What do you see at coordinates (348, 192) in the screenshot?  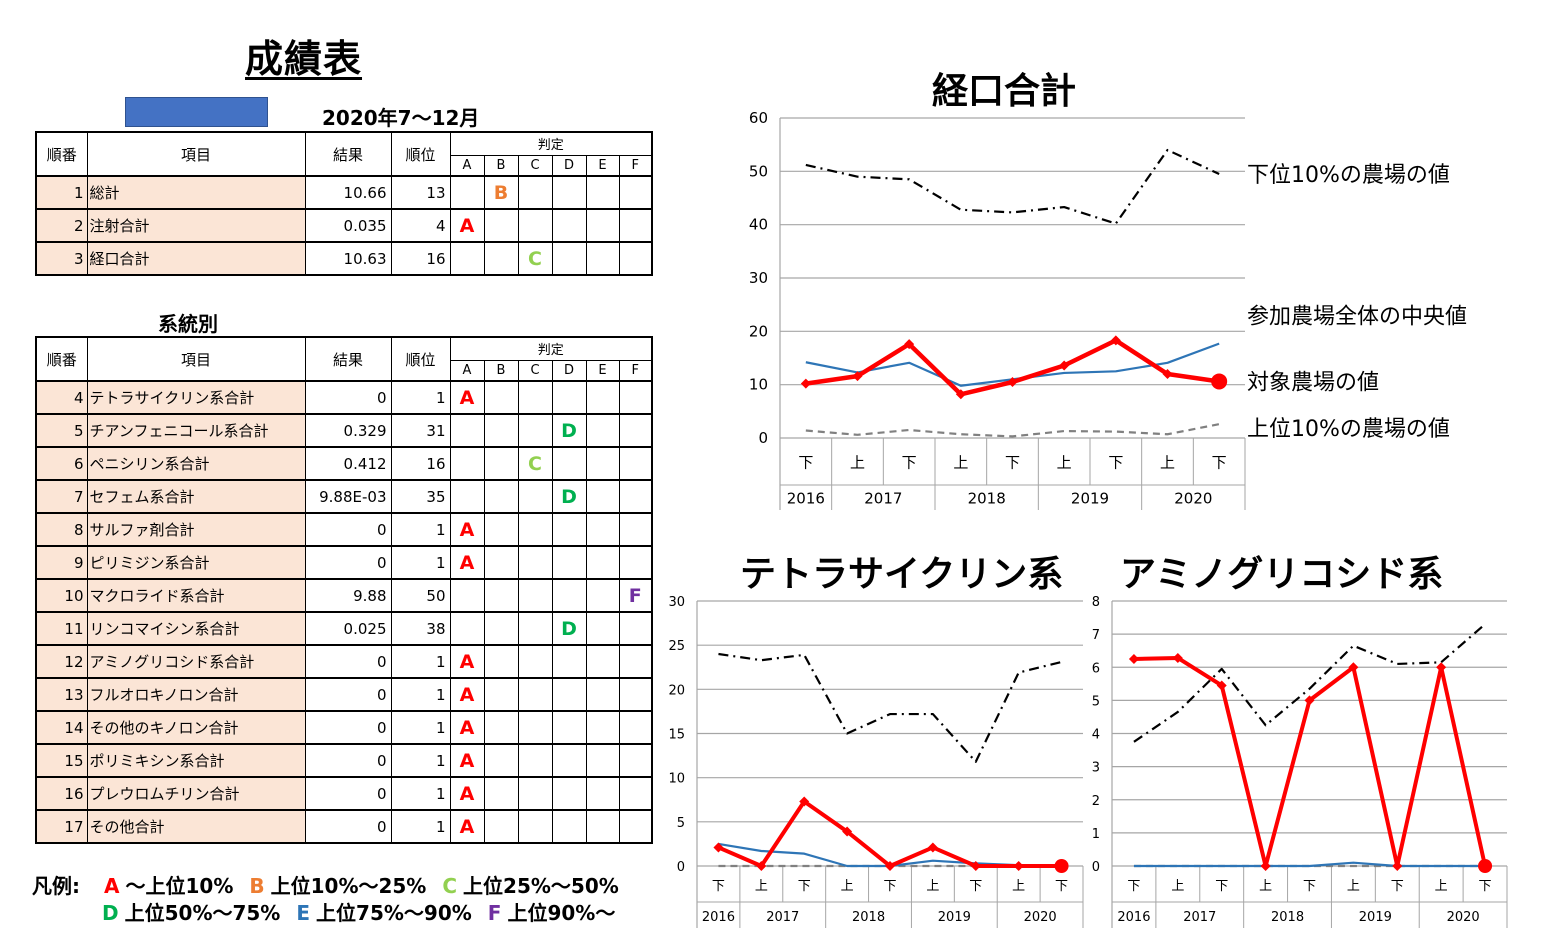 I see `row-result: 10.66` at bounding box center [348, 192].